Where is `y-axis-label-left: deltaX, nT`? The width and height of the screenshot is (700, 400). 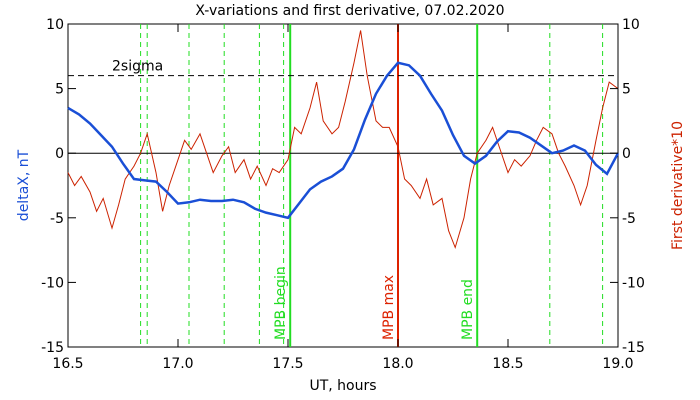
y-axis-label-left: deltaX, nT is located at coordinates (24, 185).